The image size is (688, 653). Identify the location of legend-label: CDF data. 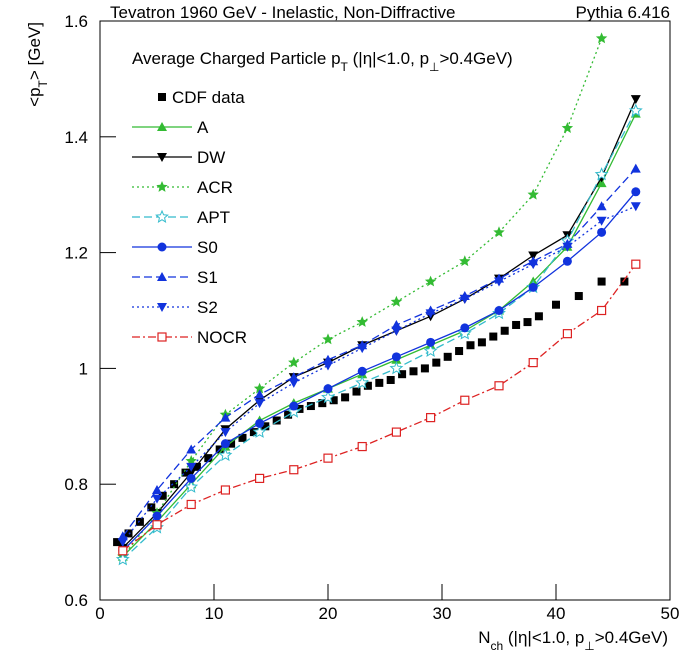
(208, 97).